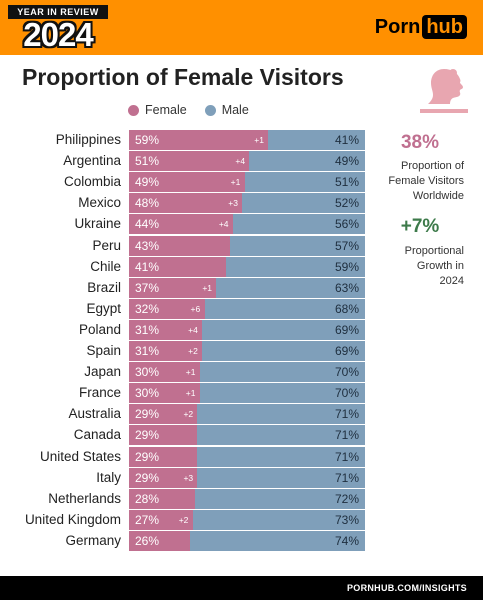 This screenshot has width=483, height=600. Describe the element at coordinates (103, 308) in the screenshot. I see `country-label: Egypt` at that location.